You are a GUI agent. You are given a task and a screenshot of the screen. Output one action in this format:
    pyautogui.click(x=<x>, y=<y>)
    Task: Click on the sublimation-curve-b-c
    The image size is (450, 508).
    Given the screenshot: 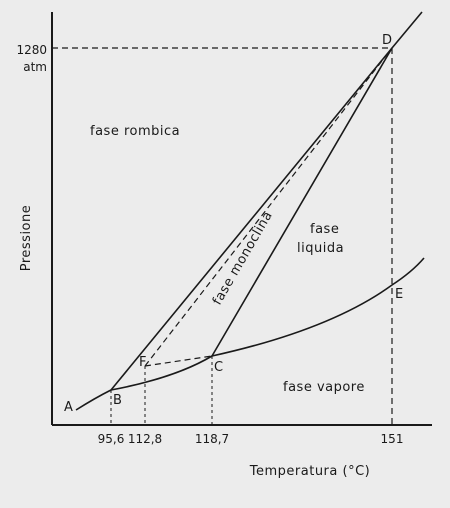 What is the action you would take?
    pyautogui.click(x=161, y=373)
    